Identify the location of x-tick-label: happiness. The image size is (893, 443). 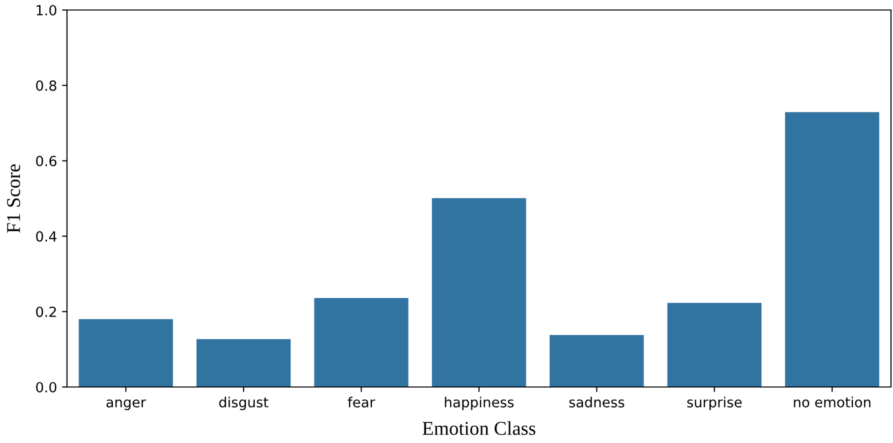
(479, 403).